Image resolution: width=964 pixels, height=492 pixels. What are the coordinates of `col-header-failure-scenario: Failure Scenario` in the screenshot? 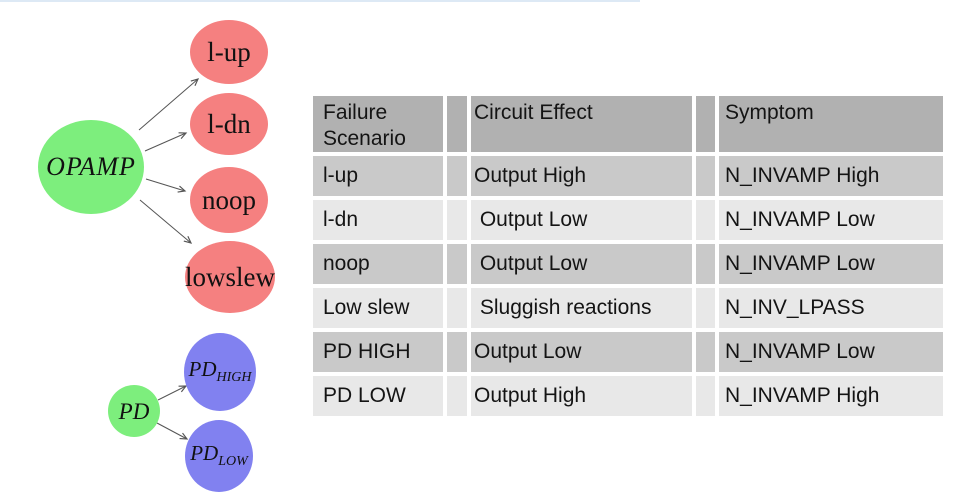 It's located at (378, 124).